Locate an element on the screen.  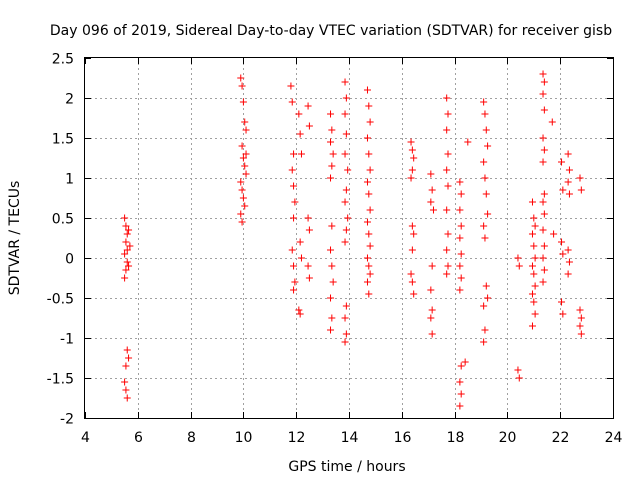
y-tick-label: -2 is located at coordinates (67, 420).